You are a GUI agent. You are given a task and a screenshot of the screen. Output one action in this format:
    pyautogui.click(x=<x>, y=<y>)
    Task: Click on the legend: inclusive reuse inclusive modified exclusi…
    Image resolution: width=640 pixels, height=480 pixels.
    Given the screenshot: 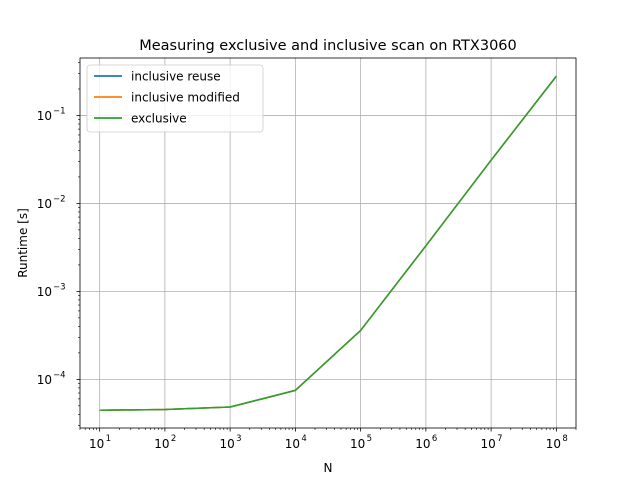 What is the action you would take?
    pyautogui.click(x=175, y=98)
    